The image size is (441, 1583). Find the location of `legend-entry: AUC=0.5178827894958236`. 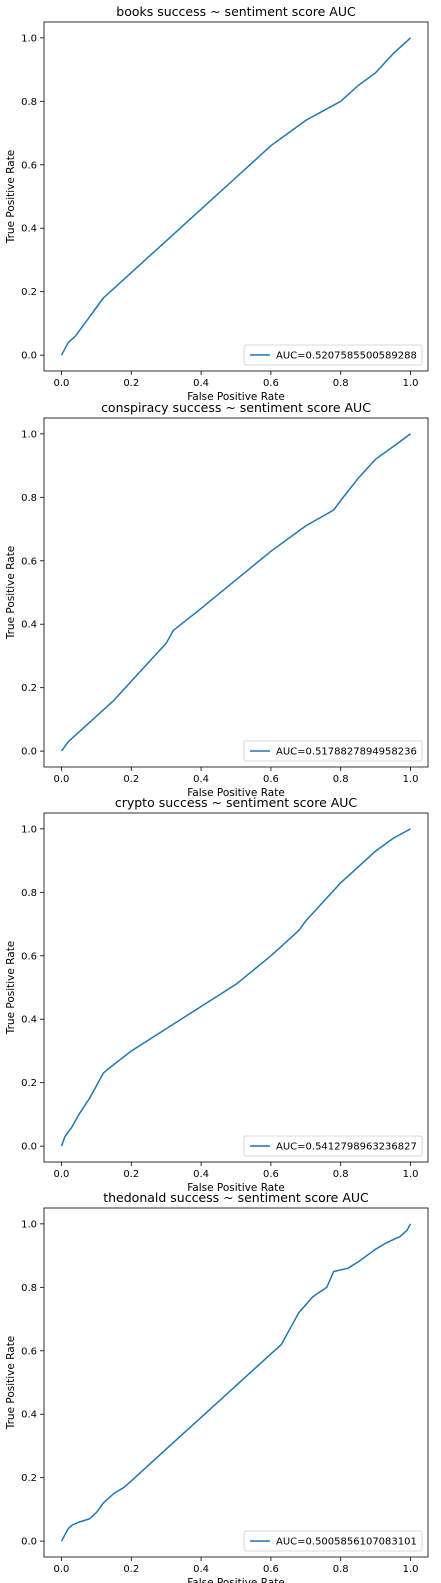

legend-entry: AUC=0.5178827894958236 is located at coordinates (346, 752).